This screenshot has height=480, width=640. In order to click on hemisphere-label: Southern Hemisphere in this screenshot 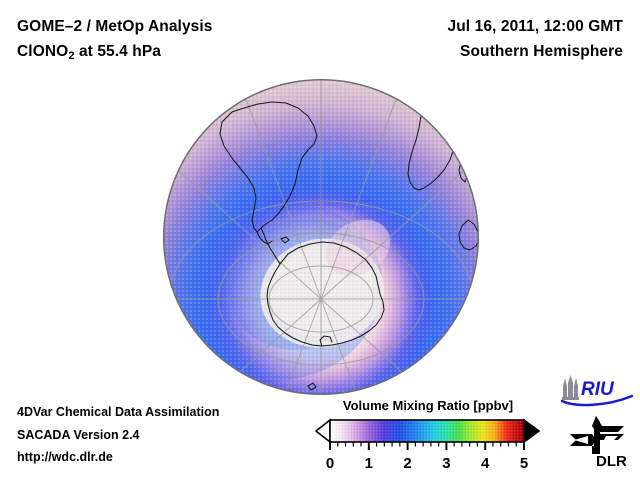, I will do `click(541, 51)`.